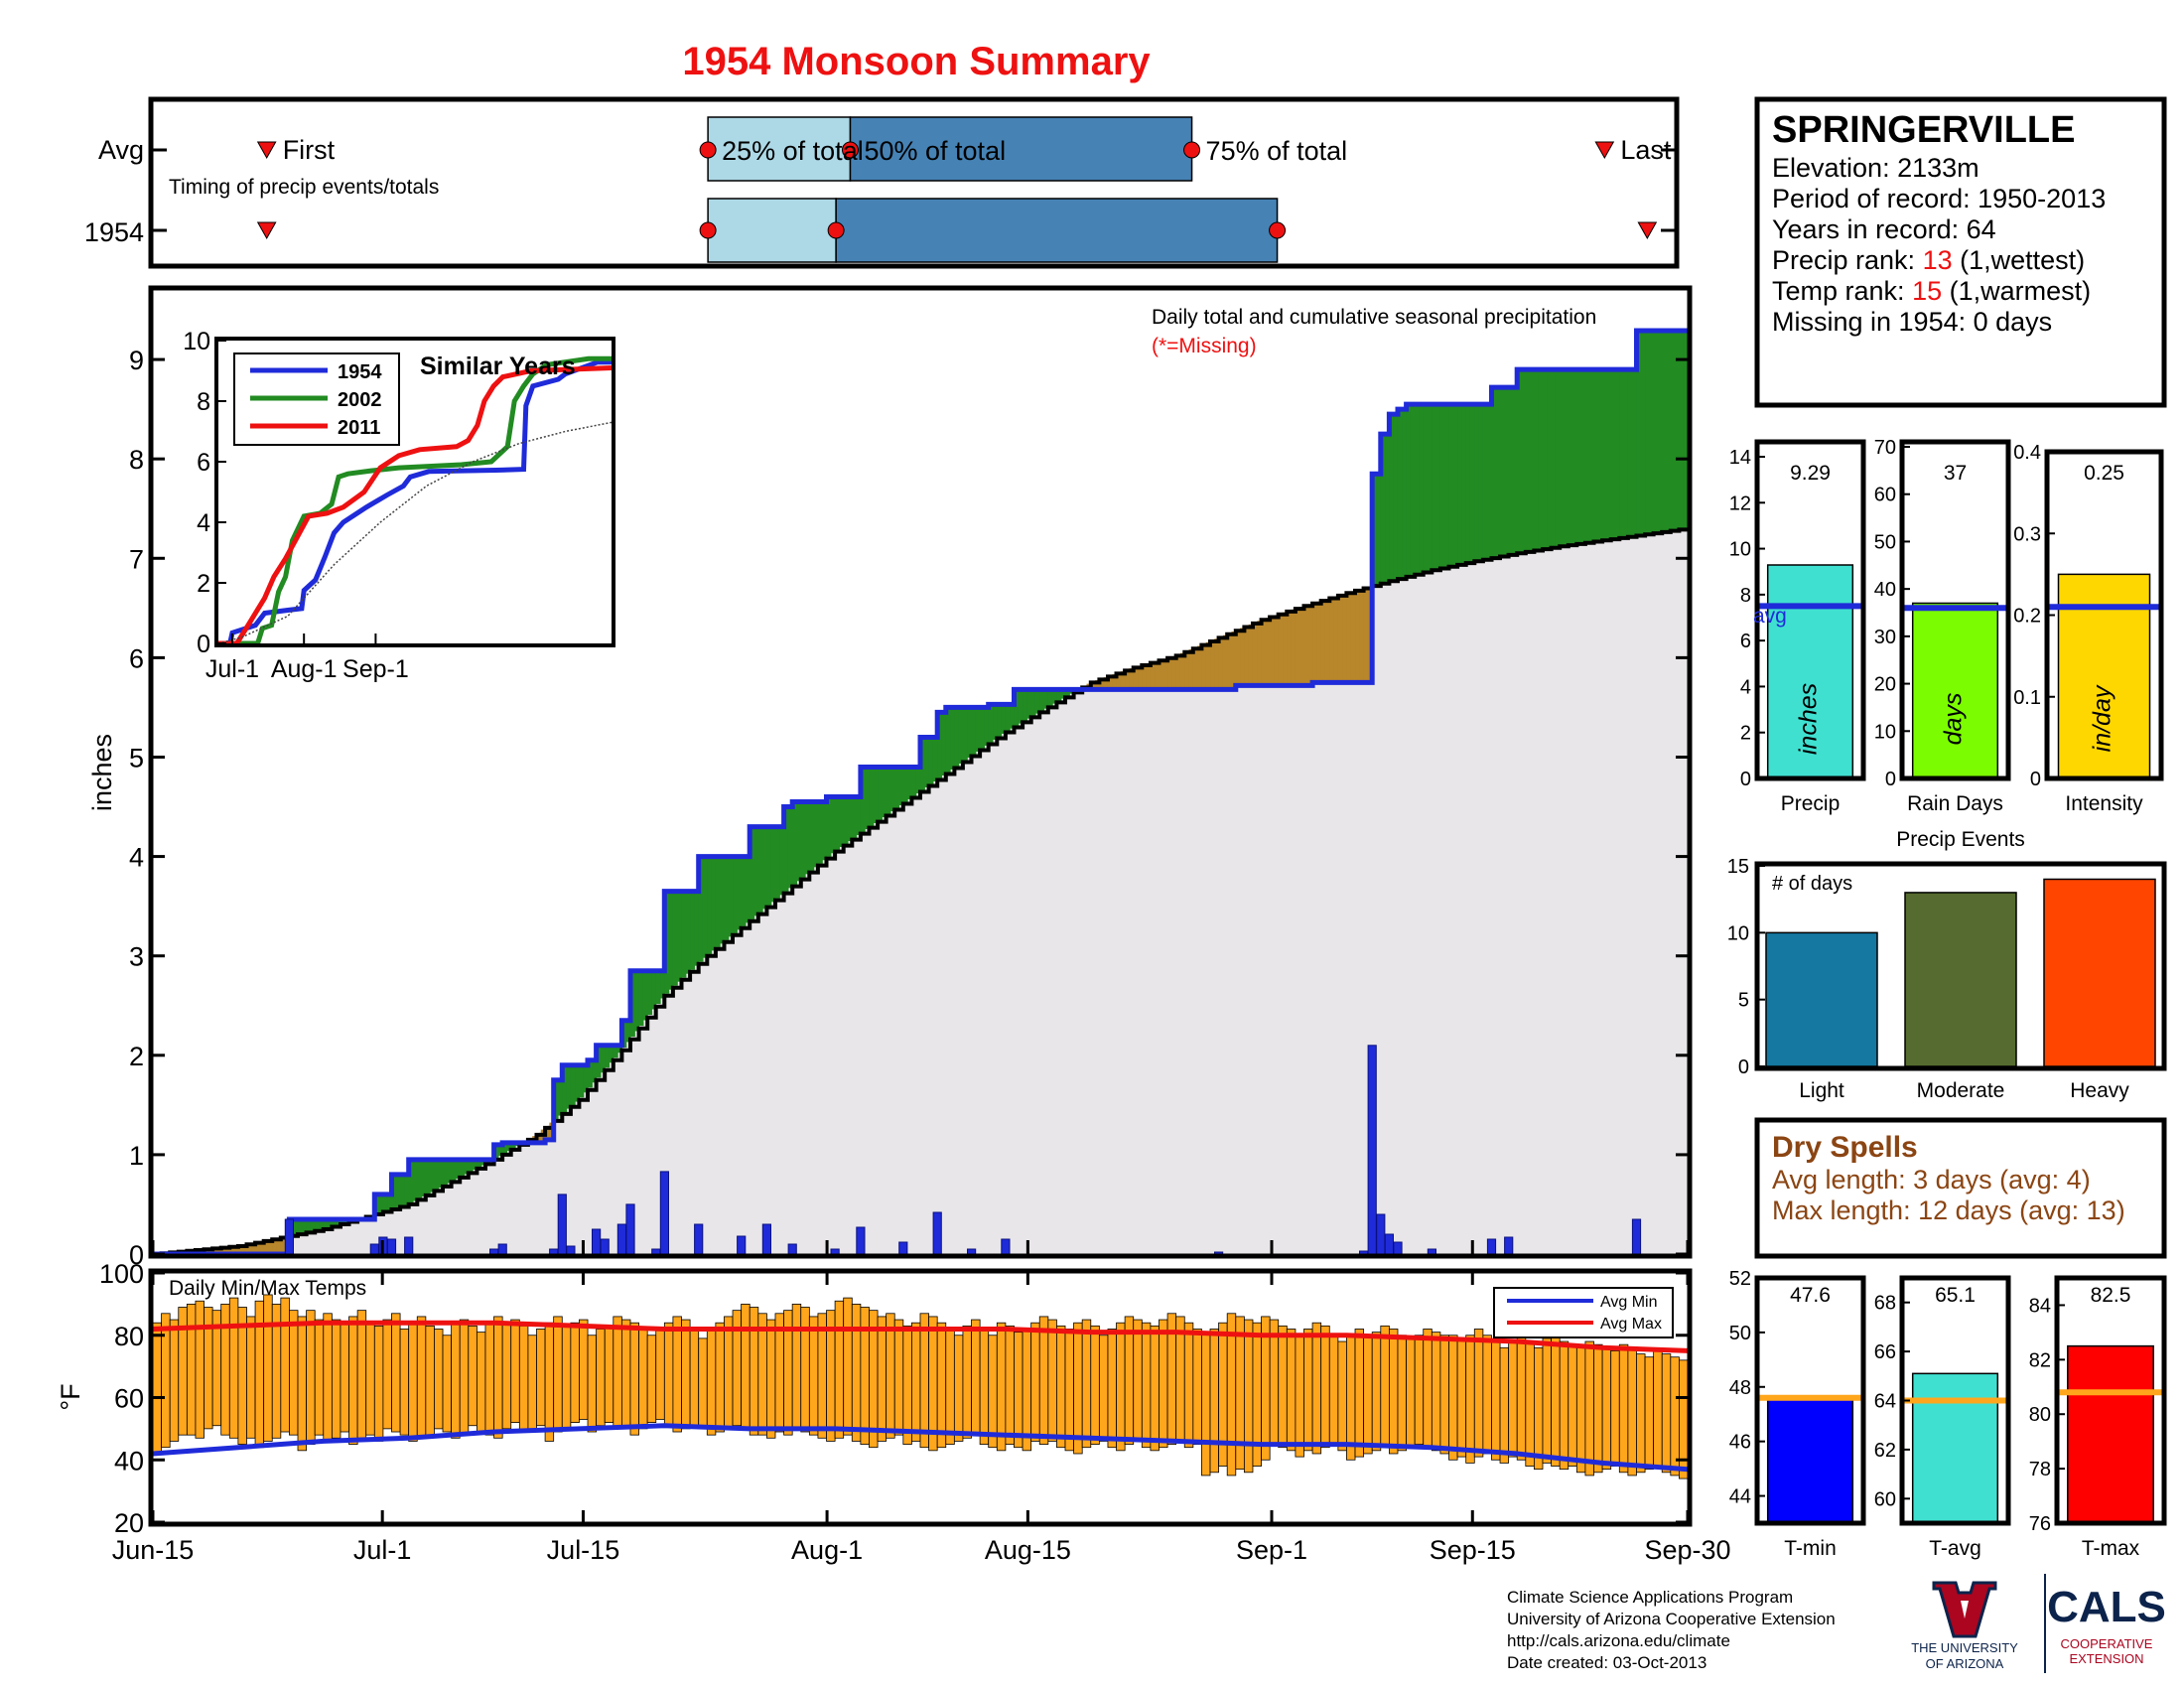  I want to click on inset-title: Similar Years, so click(498, 366).